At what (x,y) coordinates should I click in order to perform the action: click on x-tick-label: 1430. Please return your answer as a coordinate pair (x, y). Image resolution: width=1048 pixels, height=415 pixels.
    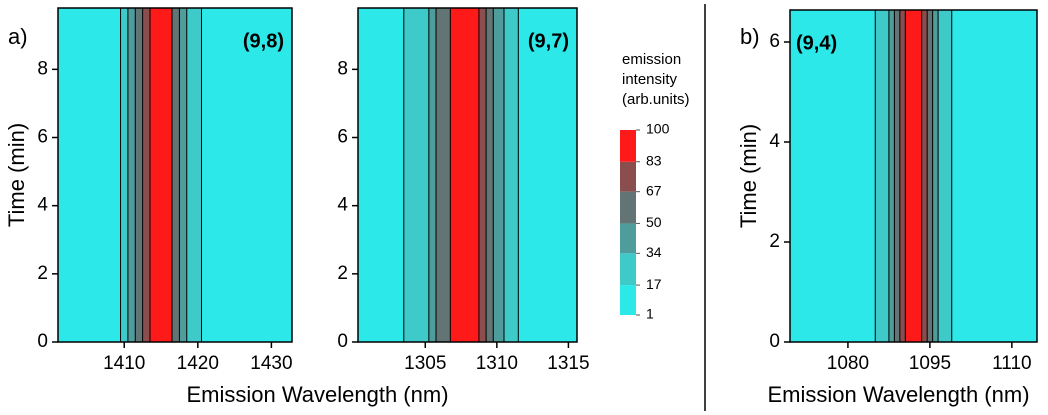
    Looking at the image, I should click on (271, 363).